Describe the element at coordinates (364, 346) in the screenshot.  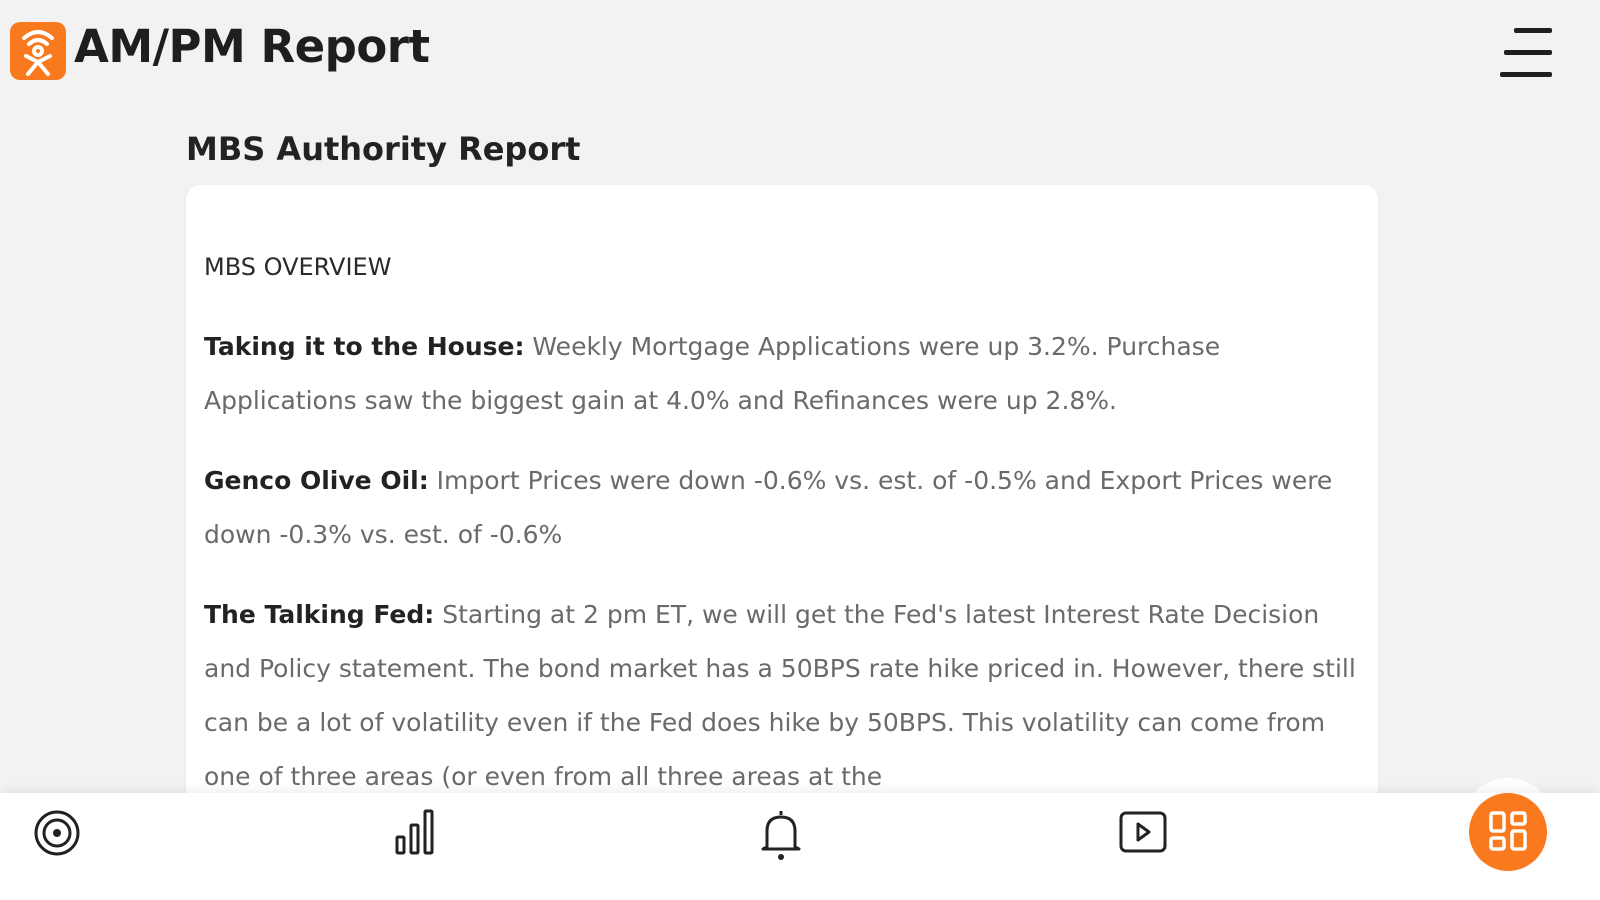
I see `paragraph-label: Taking it to the House:` at that location.